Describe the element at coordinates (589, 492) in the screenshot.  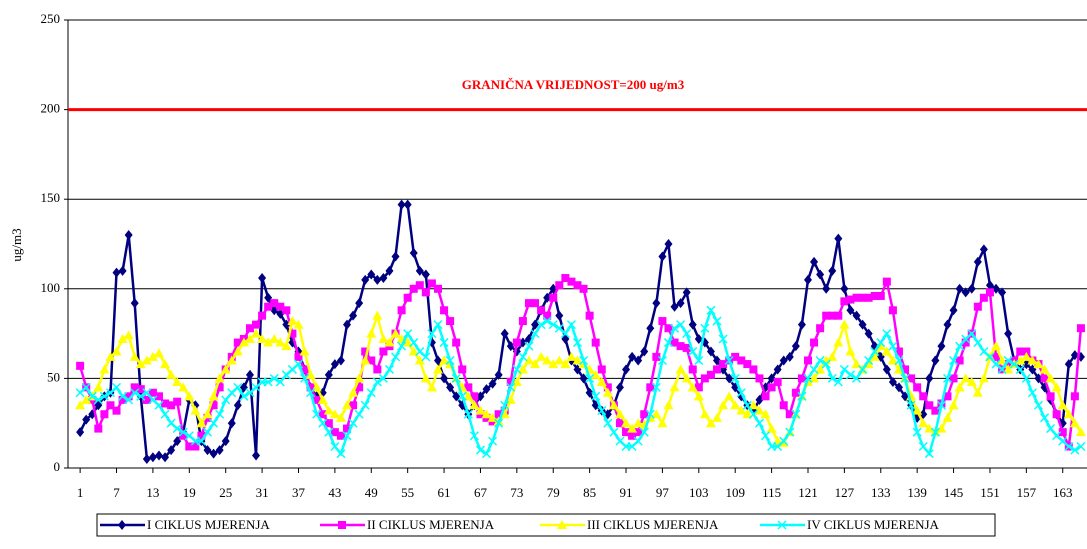
I see `x-tick-label: 85` at that location.